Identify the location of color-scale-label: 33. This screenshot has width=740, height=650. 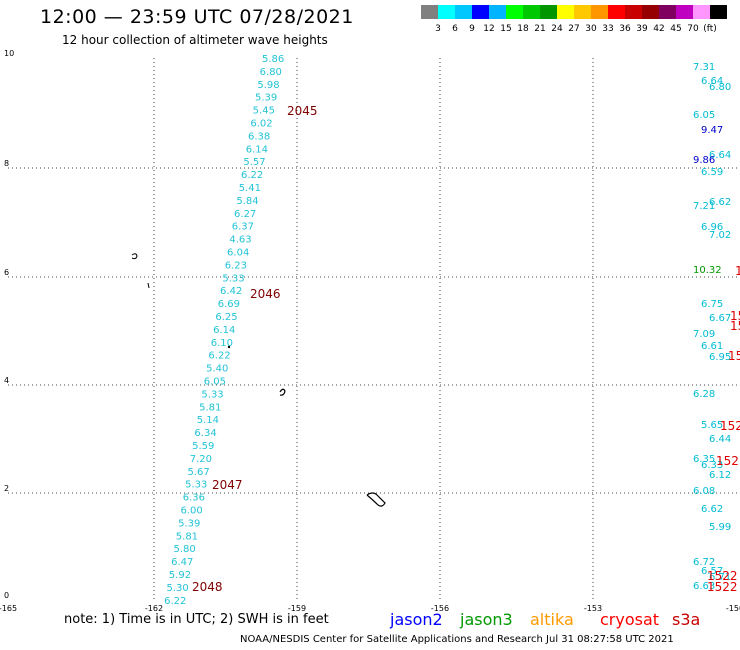
(608, 29).